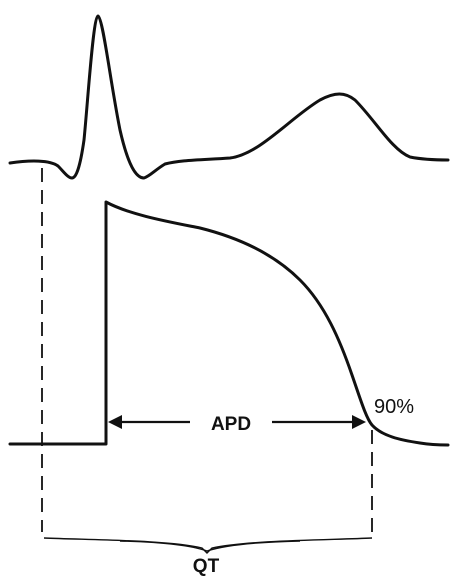 Image resolution: width=457 pixels, height=577 pixels. What do you see at coordinates (206, 566) in the screenshot?
I see `qt-label: QT` at bounding box center [206, 566].